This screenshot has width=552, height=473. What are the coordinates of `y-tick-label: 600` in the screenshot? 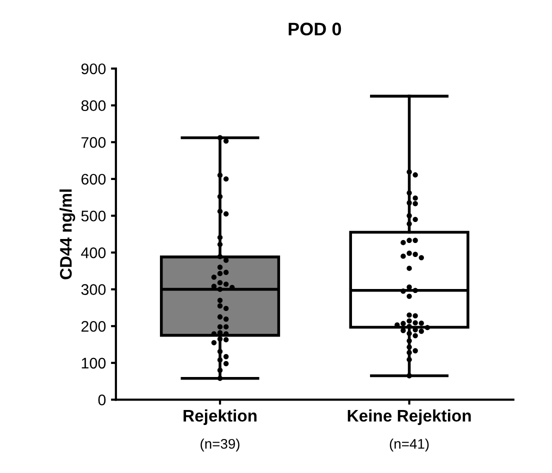 It's located at (93, 179).